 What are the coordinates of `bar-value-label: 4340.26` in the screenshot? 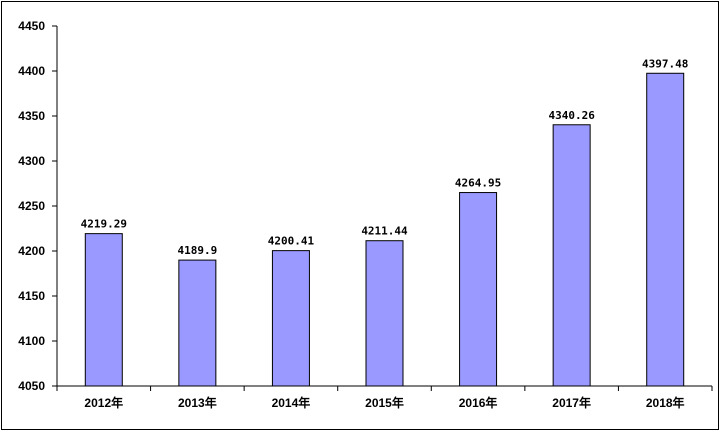 It's located at (571, 115).